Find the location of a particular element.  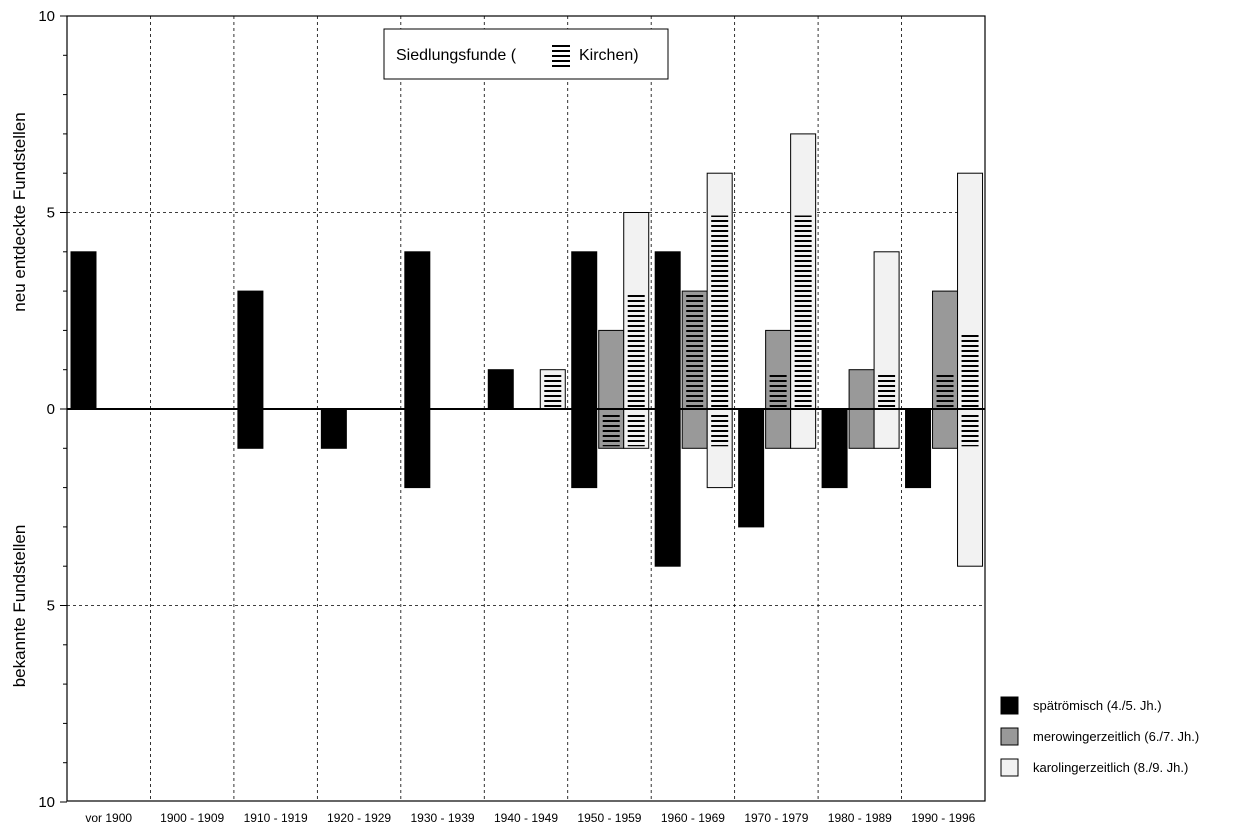

legend-label: karolingerzeitlich (8./9. Jh.) is located at coordinates (1110, 767).